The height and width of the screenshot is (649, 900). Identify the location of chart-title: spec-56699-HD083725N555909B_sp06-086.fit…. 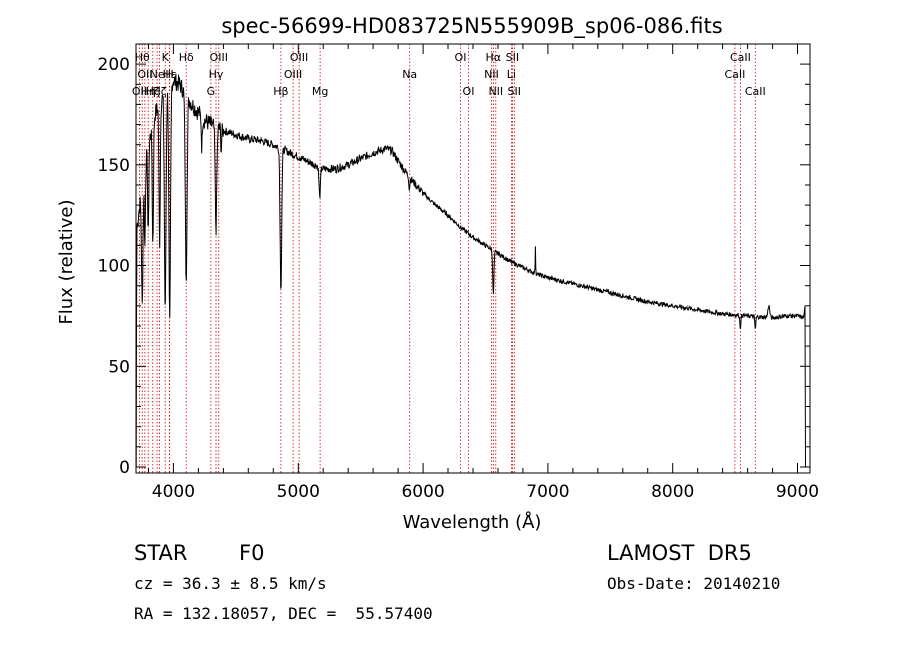
(471, 26).